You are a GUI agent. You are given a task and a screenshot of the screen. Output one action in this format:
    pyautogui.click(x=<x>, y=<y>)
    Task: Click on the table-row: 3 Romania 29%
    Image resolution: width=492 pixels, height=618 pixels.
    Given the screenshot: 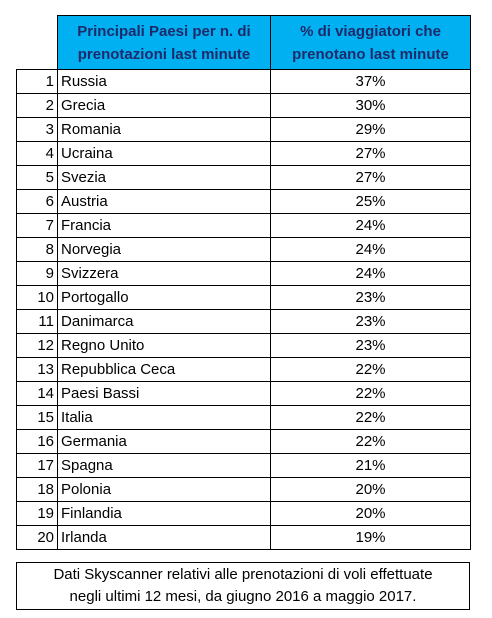 What is the action you would take?
    pyautogui.click(x=243, y=129)
    